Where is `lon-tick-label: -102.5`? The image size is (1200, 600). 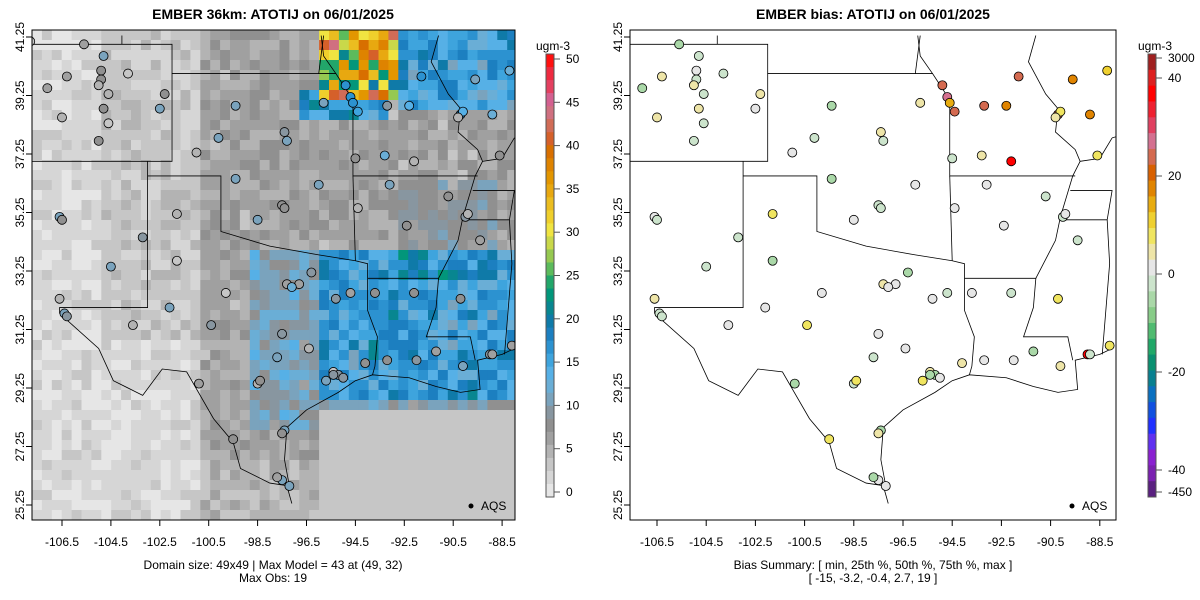
lon-tick-label: -102.5 is located at coordinates (160, 542).